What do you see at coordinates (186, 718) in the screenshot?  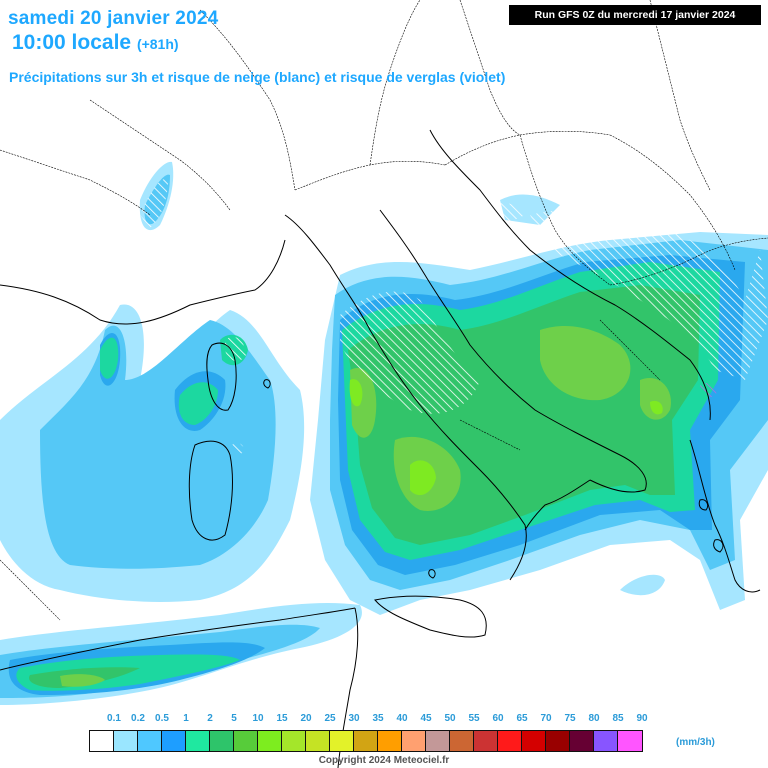 I see `legend-tick: 1` at bounding box center [186, 718].